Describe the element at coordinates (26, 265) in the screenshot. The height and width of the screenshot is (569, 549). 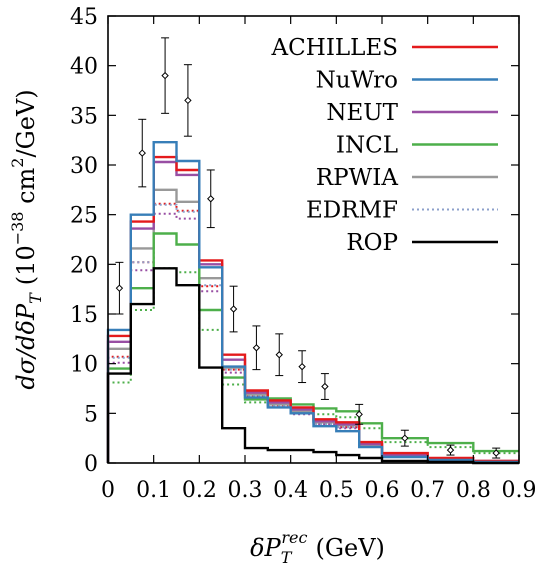
I see `y-axis-label-unit-pre: (10` at that location.